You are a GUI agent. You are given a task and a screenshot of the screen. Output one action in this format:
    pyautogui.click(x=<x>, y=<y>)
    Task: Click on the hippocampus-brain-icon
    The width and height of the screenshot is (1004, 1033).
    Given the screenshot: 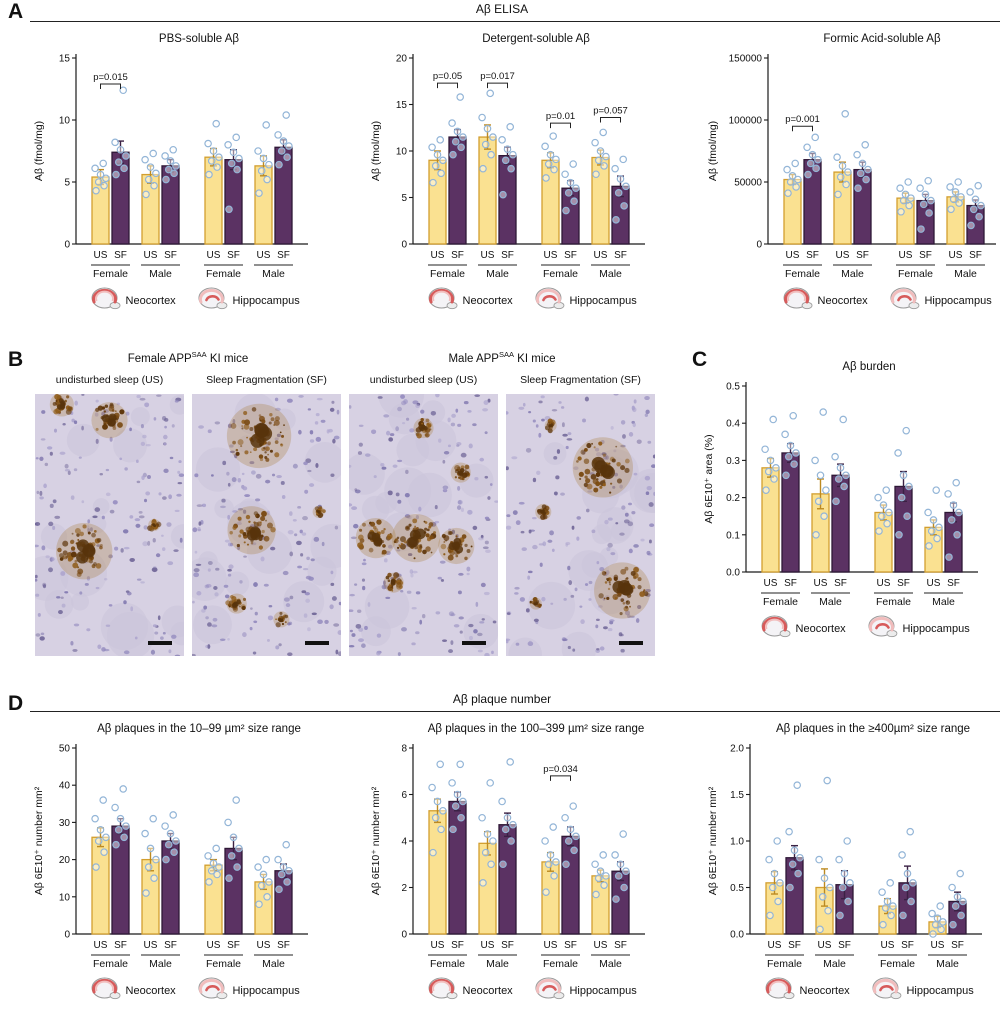 What is the action you would take?
    pyautogui.click(x=887, y=988)
    